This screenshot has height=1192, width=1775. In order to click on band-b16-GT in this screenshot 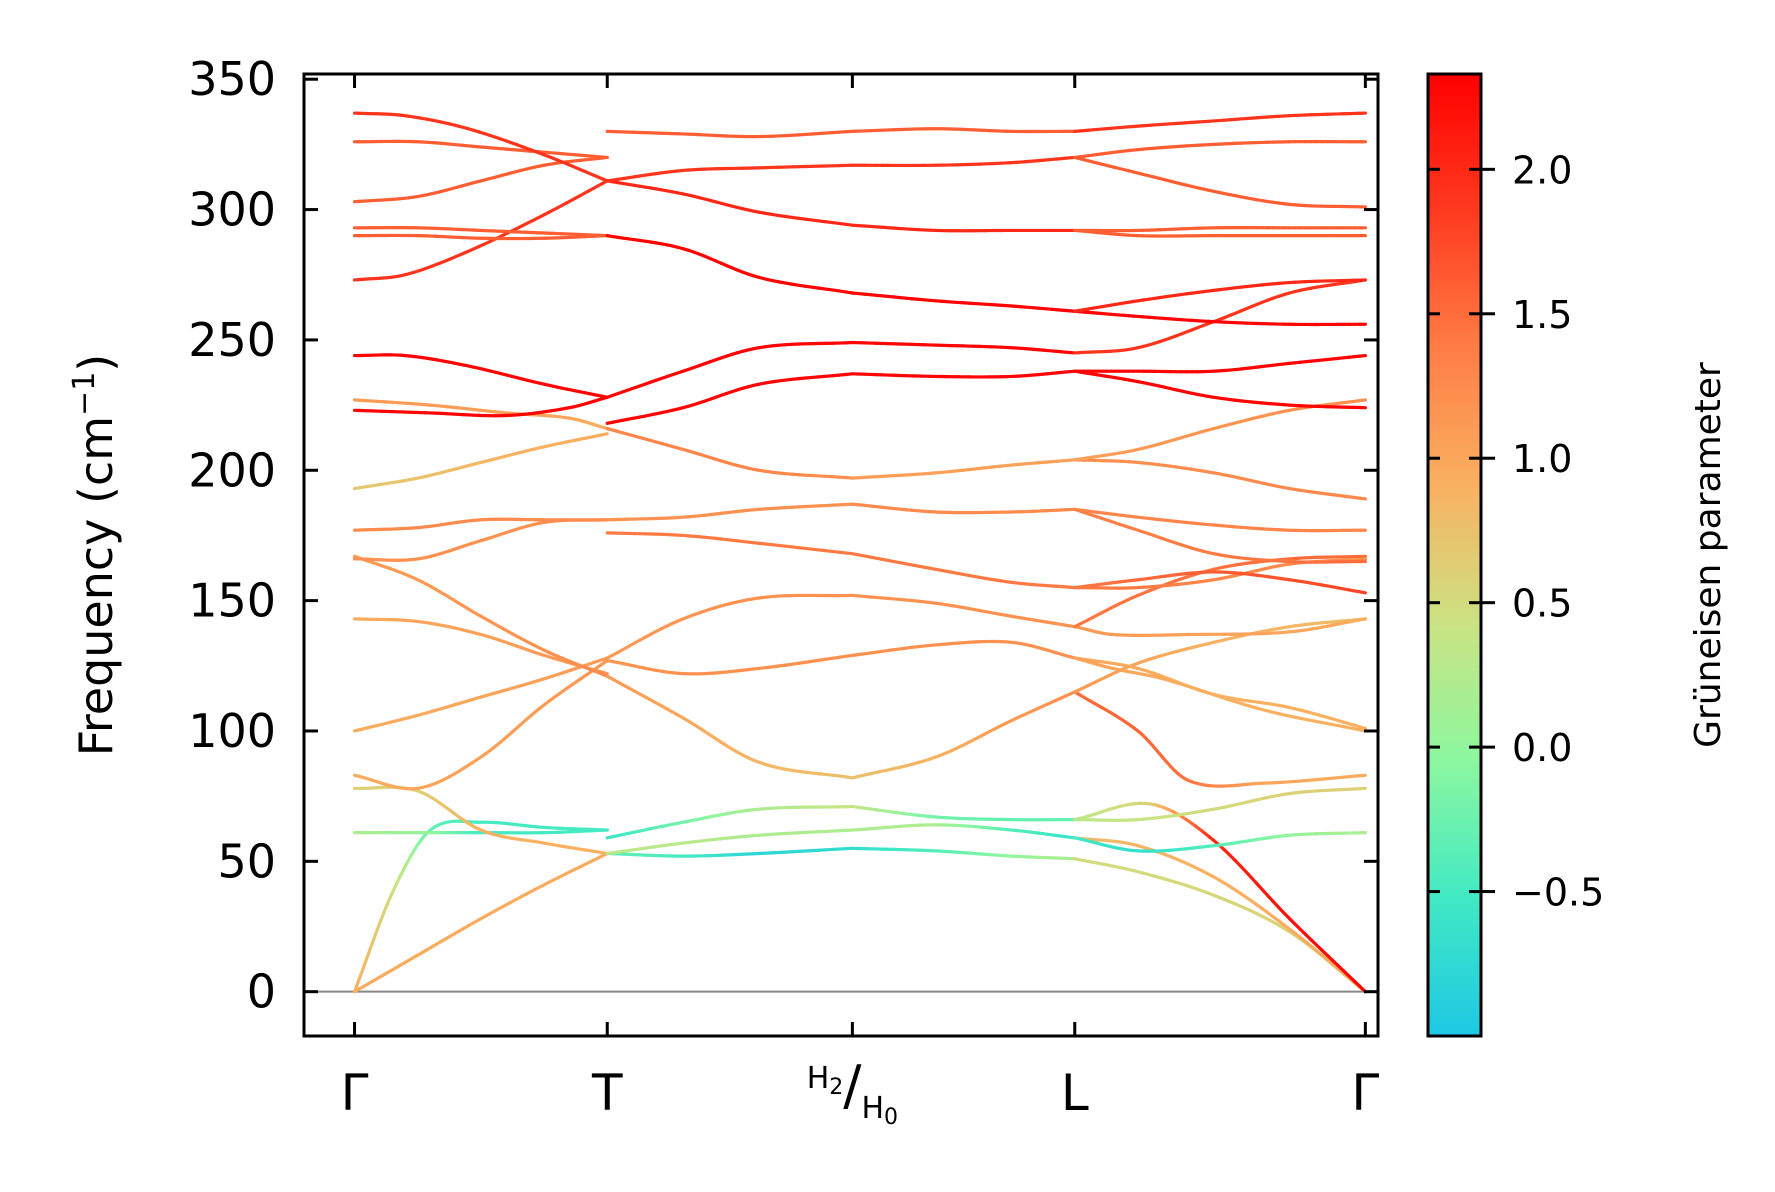, I will do `click(480, 237)`.